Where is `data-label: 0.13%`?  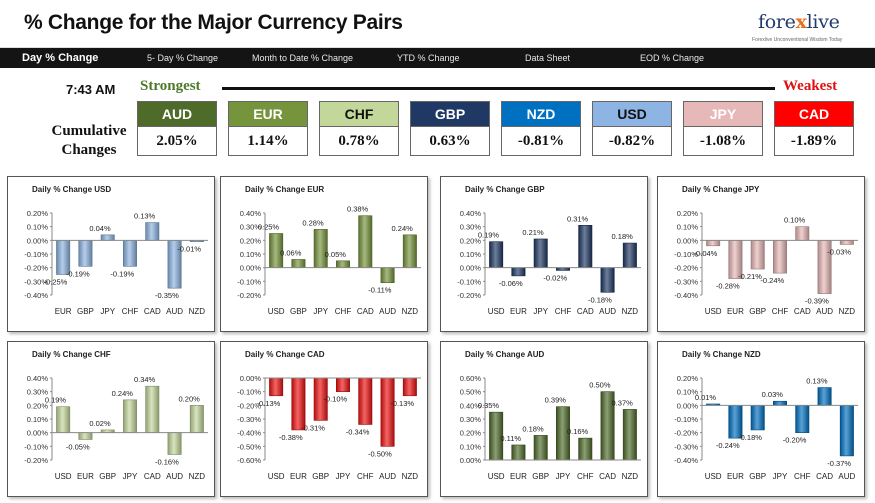
data-label: 0.13% is located at coordinates (817, 381).